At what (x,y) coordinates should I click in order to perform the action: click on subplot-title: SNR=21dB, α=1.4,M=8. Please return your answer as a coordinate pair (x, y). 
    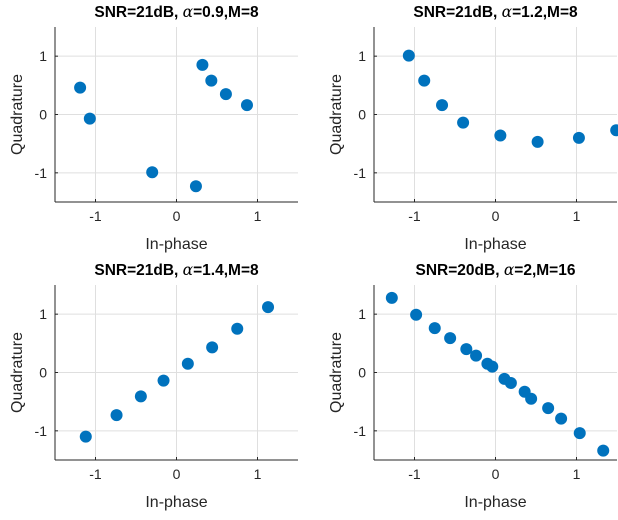
    Looking at the image, I should click on (176, 270).